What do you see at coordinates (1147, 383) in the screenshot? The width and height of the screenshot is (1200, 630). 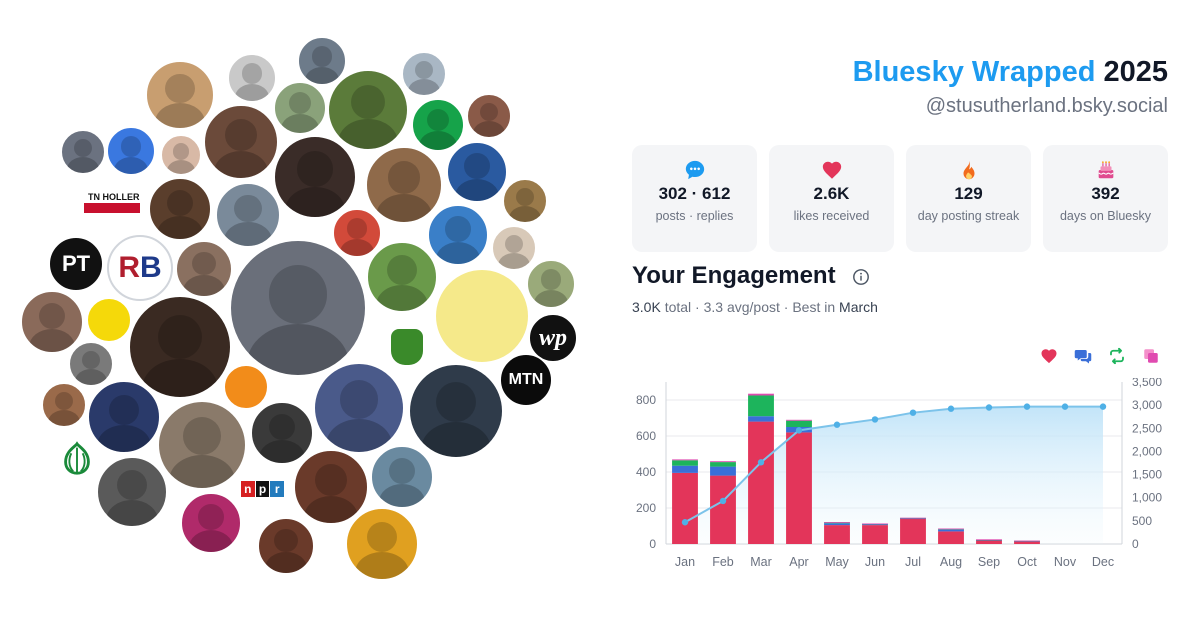 I see `y-right-tick-label: 3,500` at bounding box center [1147, 383].